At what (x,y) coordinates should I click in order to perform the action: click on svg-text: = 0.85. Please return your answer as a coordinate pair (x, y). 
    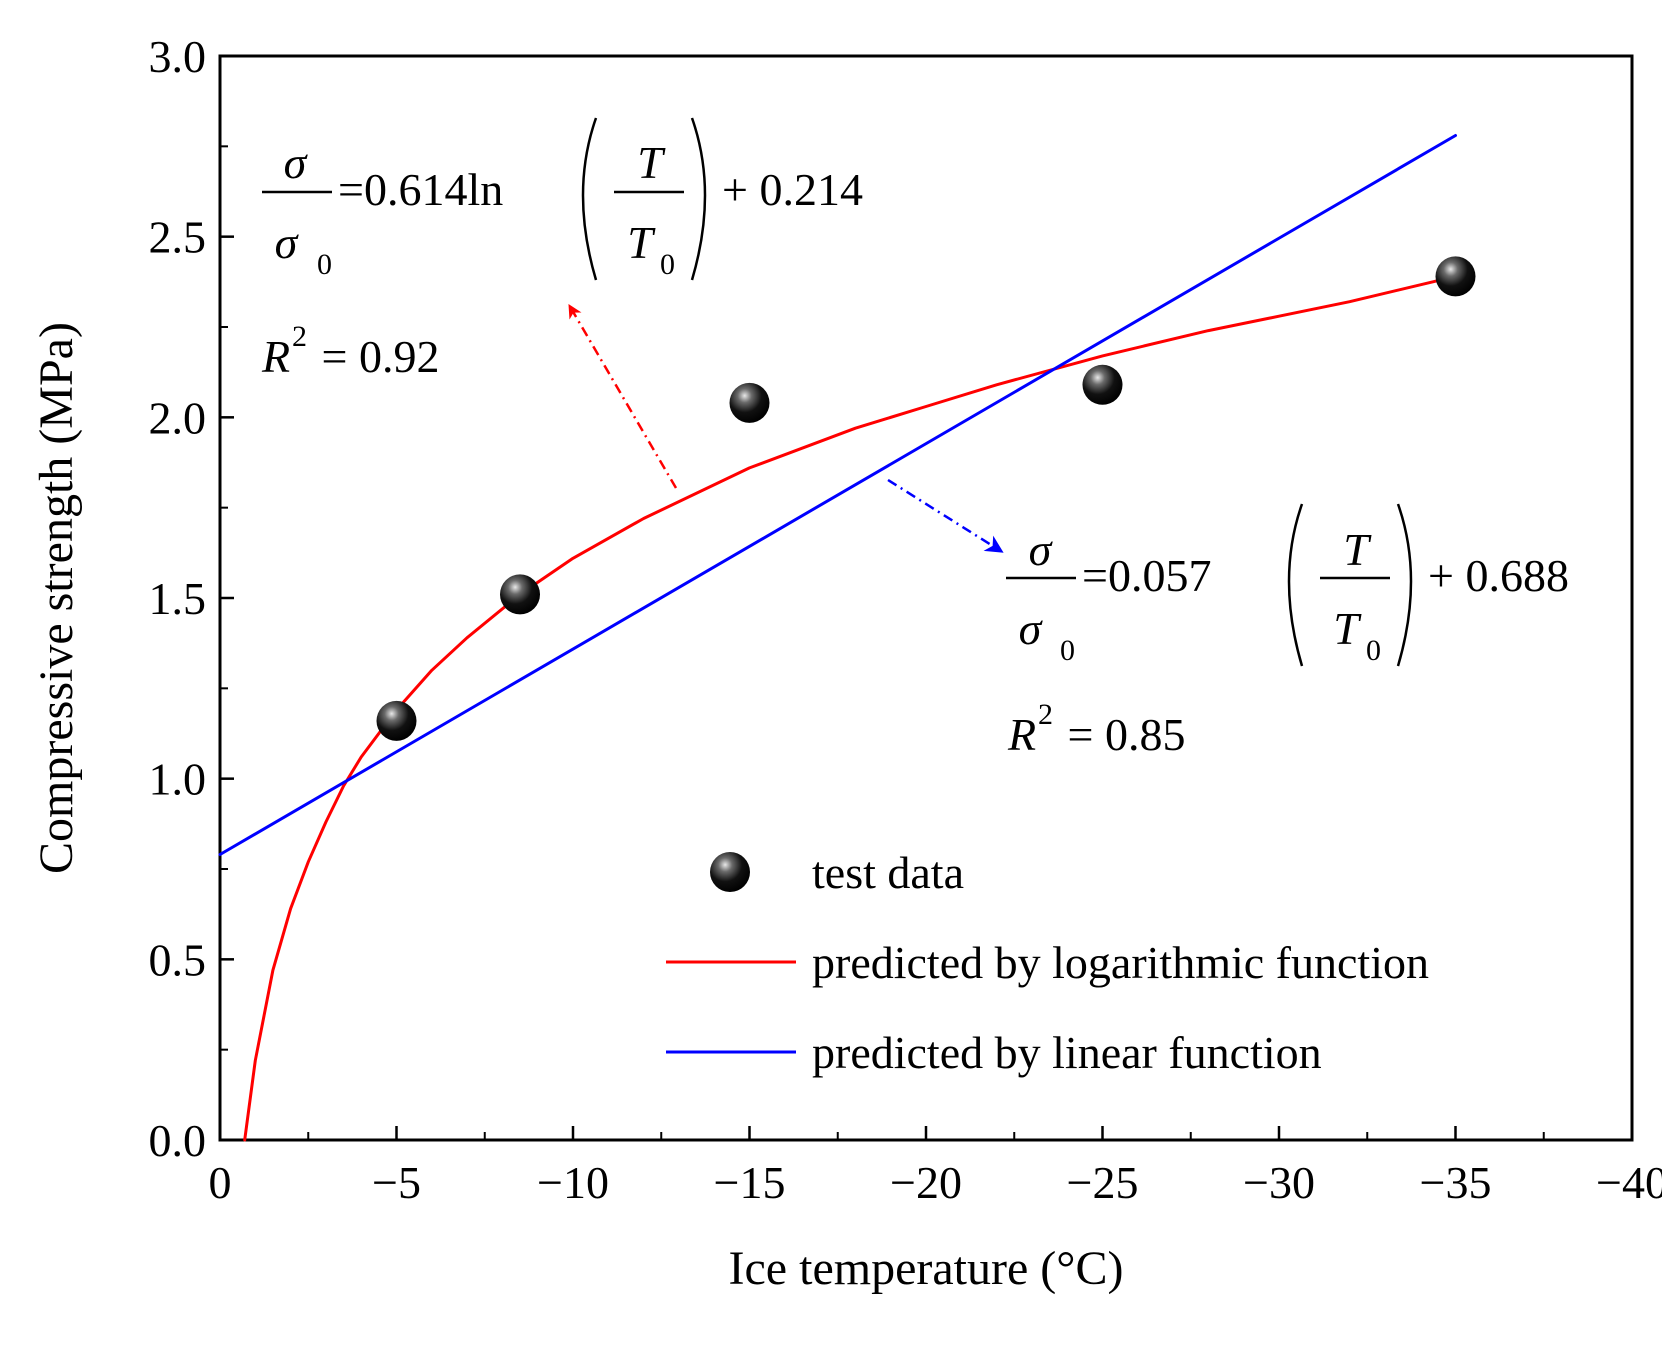
    Looking at the image, I should click on (1120, 734).